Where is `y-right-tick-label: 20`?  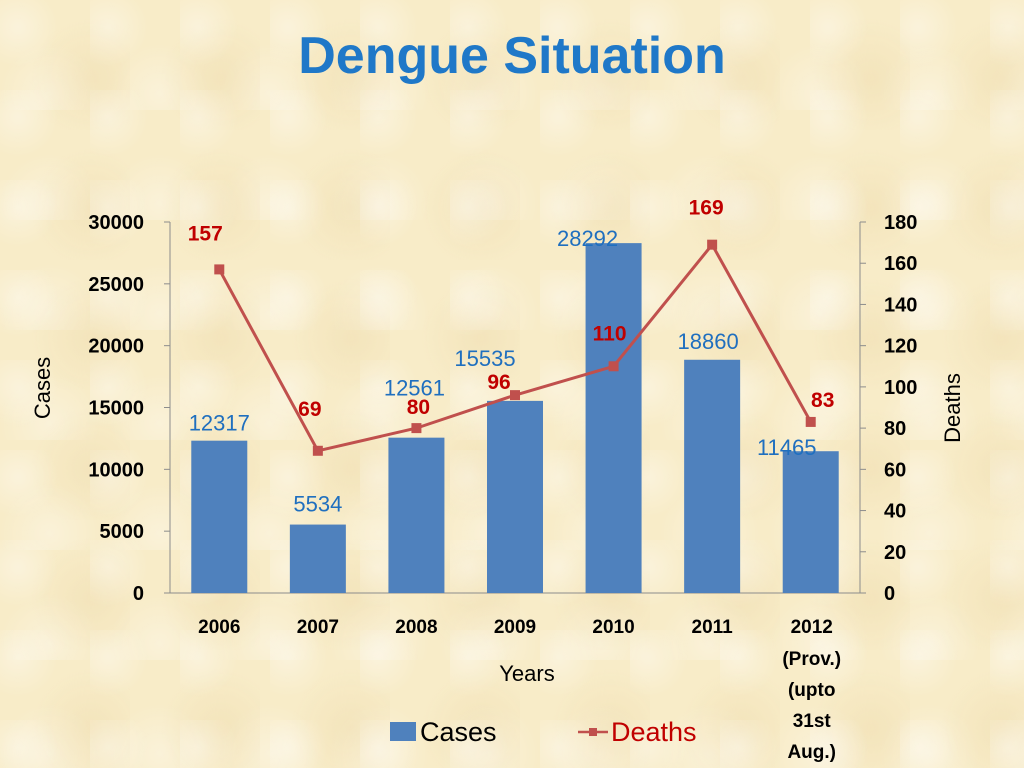 y-right-tick-label: 20 is located at coordinates (895, 553).